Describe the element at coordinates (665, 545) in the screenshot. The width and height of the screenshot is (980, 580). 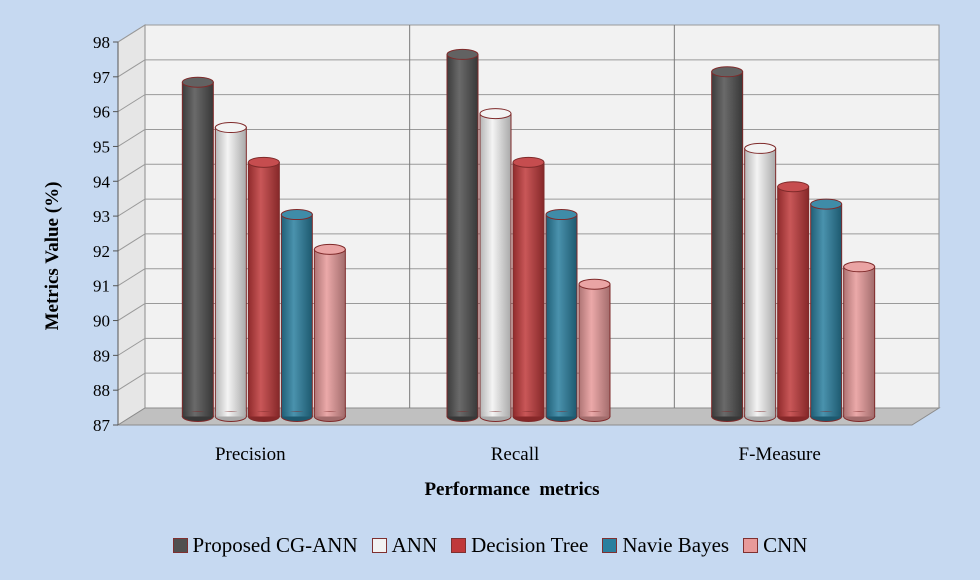
I see `legend-item: Navie Bayes` at that location.